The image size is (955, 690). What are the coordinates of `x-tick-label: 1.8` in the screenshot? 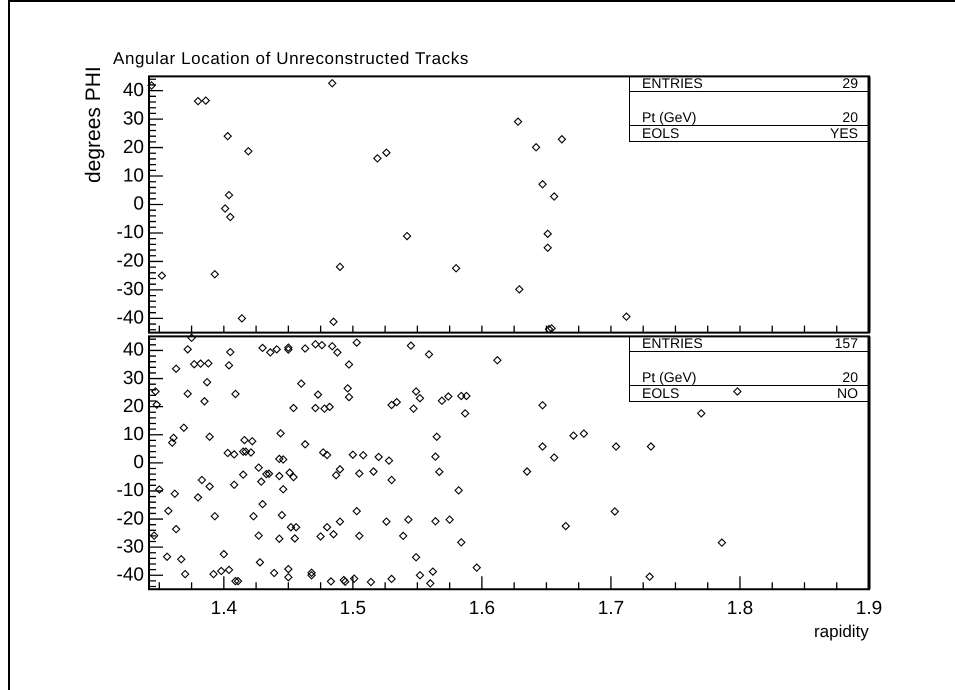 It's located at (740, 608).